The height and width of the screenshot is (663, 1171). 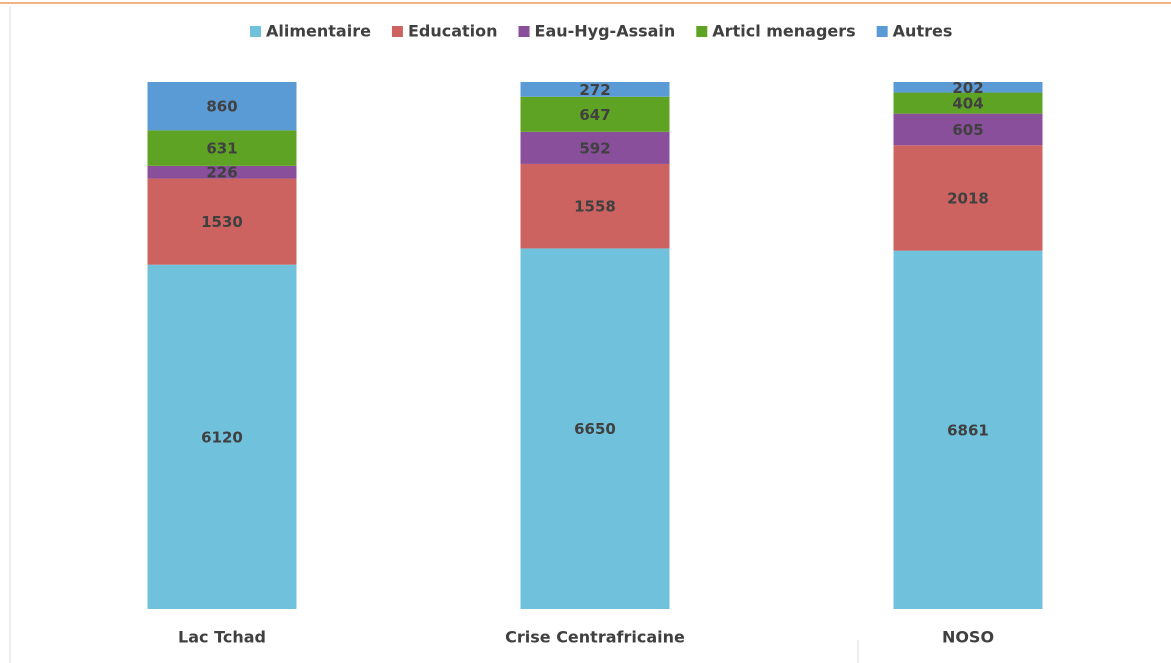 I want to click on data-label: 1530, so click(x=222, y=222).